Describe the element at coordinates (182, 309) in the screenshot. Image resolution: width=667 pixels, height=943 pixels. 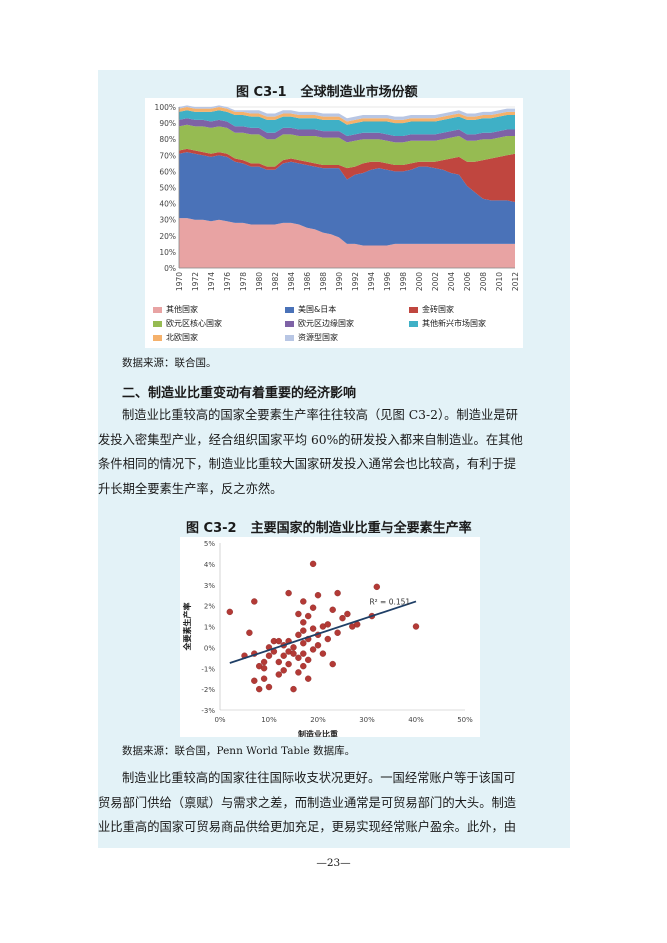
I see `legend-label: 其他国家` at that location.